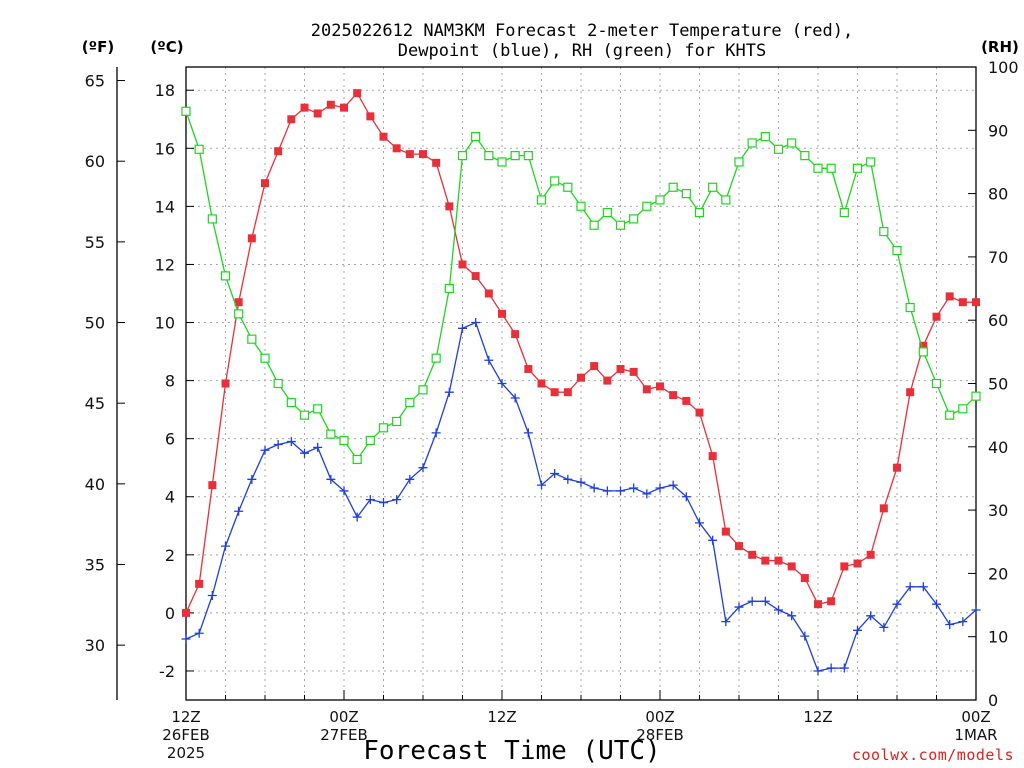 This screenshot has width=1024, height=768. I want to click on fahrenheit-tick-label: 30, so click(95, 645).